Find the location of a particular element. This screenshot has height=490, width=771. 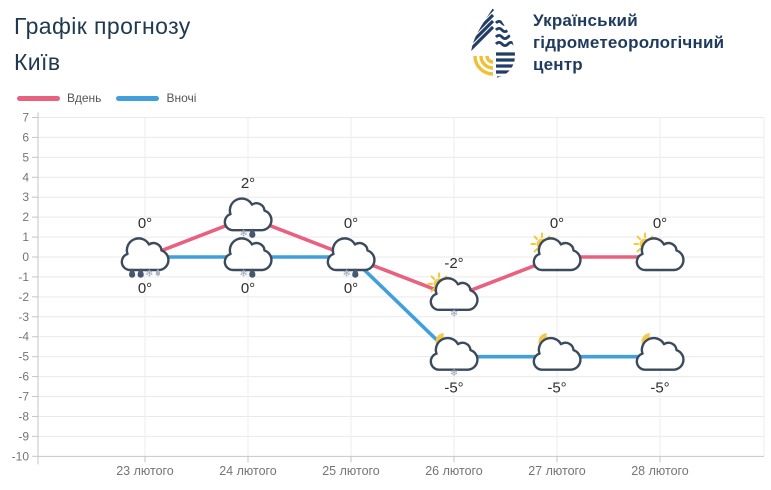

y-tick-label: 3 is located at coordinates (25, 197).